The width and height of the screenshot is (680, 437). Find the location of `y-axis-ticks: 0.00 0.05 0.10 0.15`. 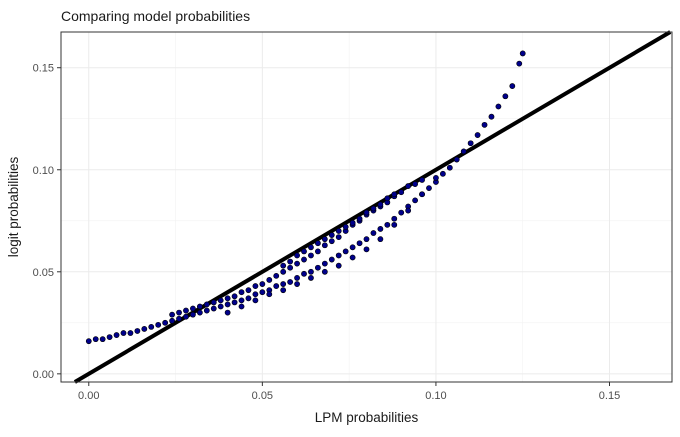

y-axis-ticks: 0.00 0.05 0.10 0.15 is located at coordinates (47, 222).